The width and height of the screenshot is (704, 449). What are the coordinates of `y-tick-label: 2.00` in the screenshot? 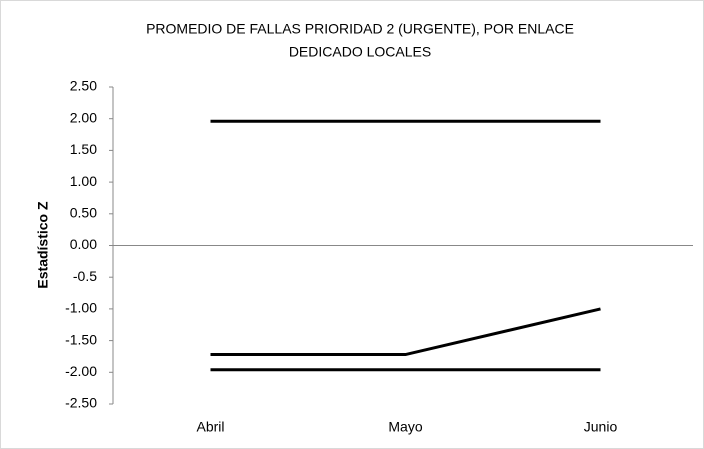 It's located at (83, 117).